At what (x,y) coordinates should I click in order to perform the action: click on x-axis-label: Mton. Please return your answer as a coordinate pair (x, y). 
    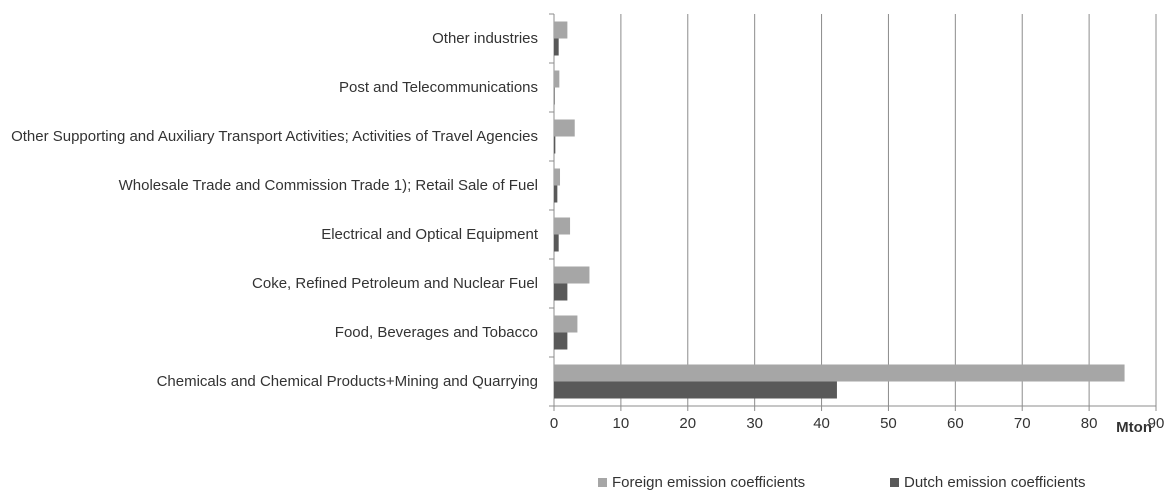
    Looking at the image, I should click on (1134, 427).